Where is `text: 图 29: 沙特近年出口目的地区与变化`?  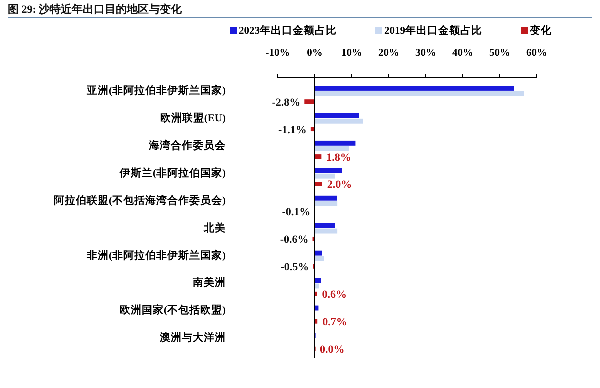
text: 图 29: 沙特近年出口目的地区与变化 is located at coordinates (96, 9).